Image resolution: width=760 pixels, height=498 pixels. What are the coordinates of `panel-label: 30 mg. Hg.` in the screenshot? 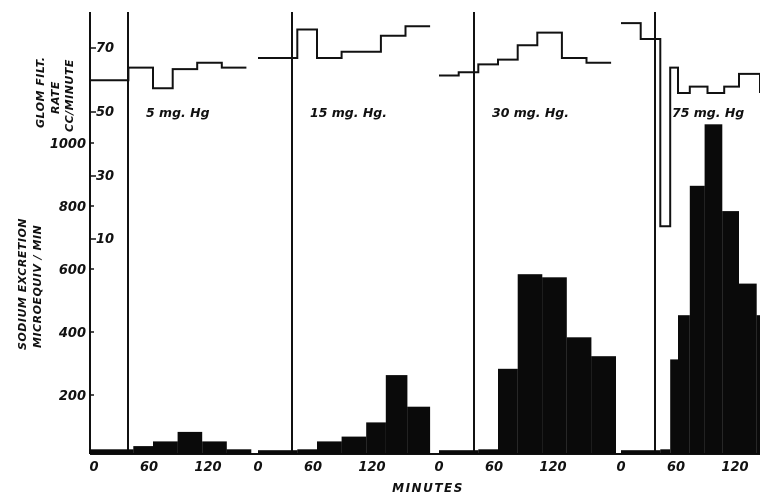 It's located at (530, 112).